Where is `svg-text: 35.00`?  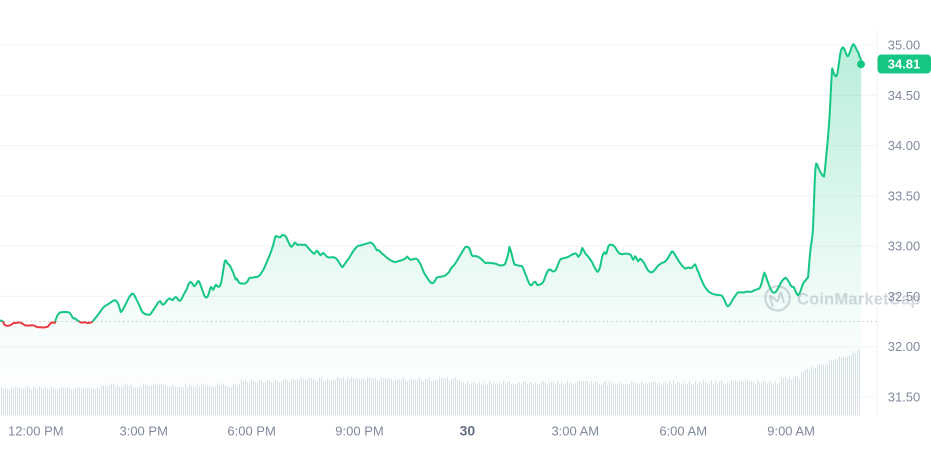
svg-text: 35.00 is located at coordinates (904, 45).